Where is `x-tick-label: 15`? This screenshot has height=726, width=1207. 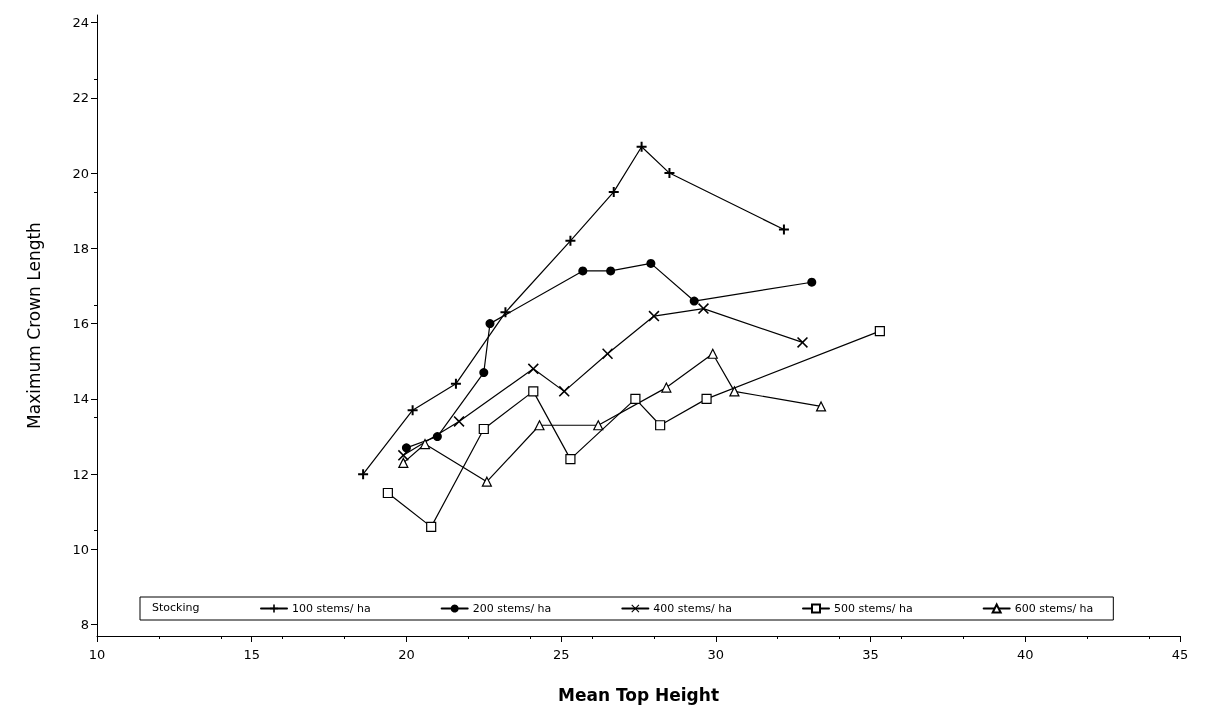 x-tick-label: 15 is located at coordinates (251, 654).